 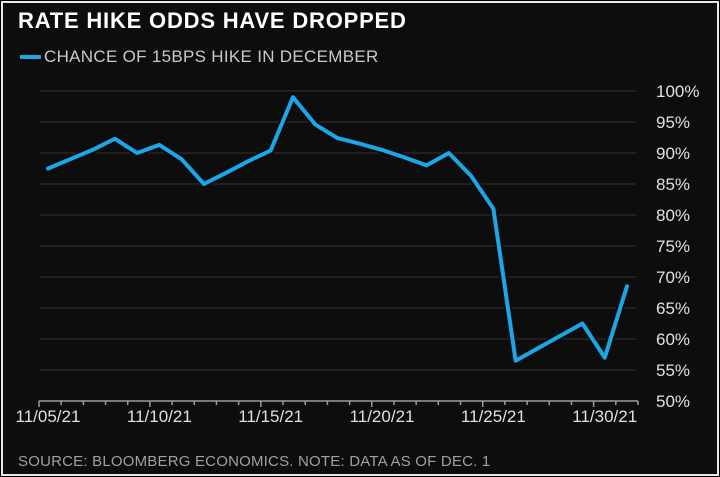 I want to click on y-tick-label: 85%, so click(x=673, y=184).